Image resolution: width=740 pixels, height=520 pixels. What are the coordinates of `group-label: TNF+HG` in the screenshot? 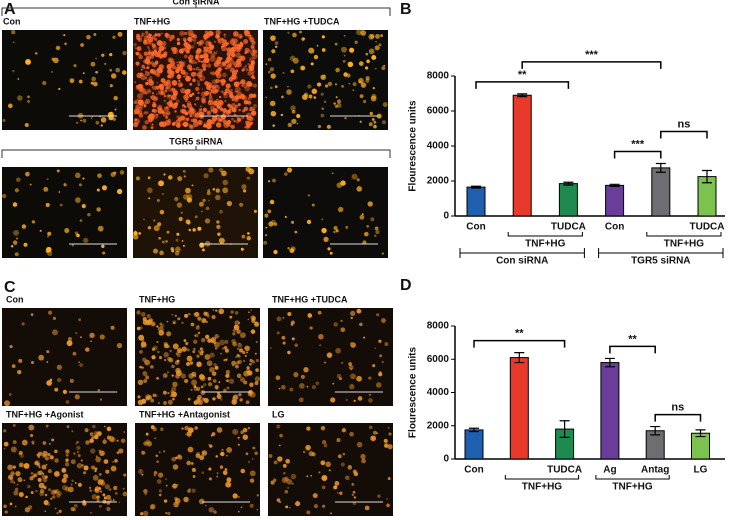 It's located at (684, 244).